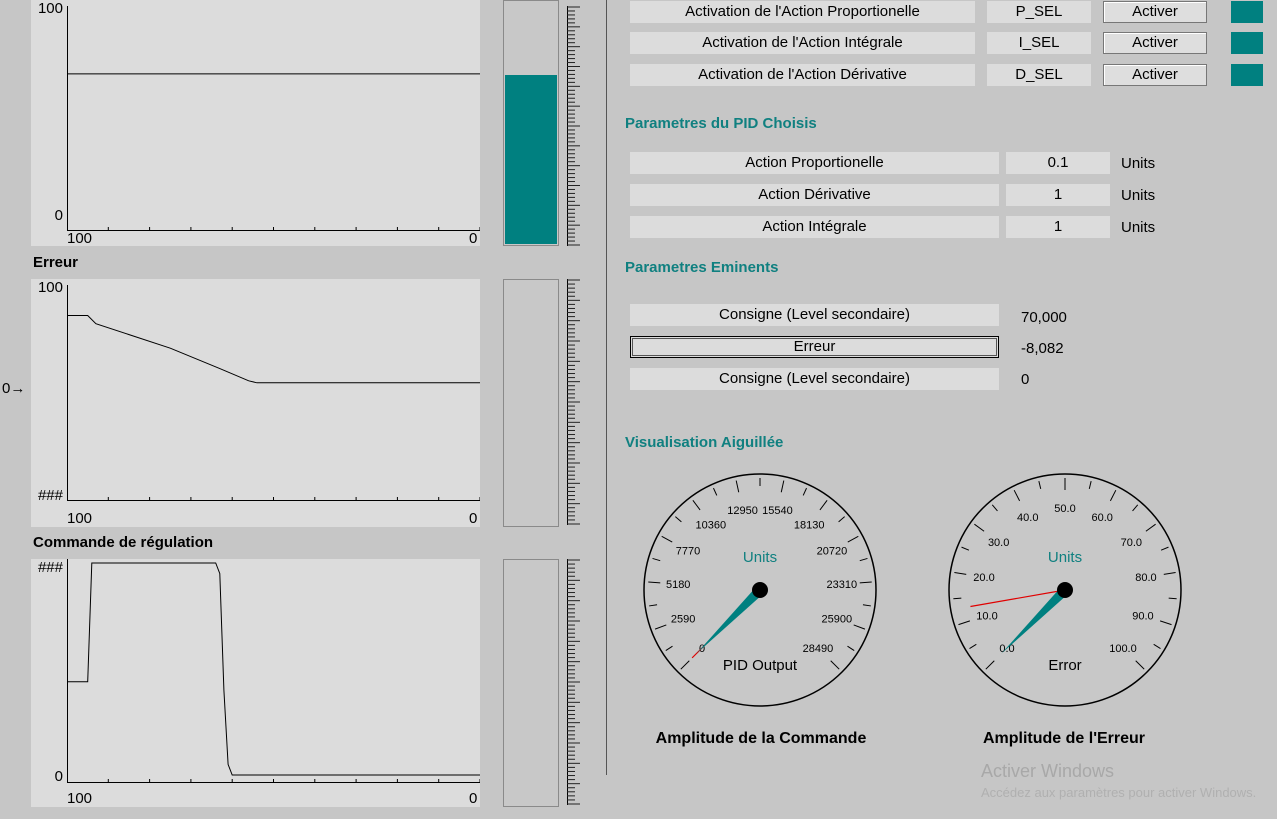 Image resolution: width=1277 pixels, height=819 pixels. Describe the element at coordinates (1018, 598) in the screenshot. I see `gauge-setpoint-pointer` at that location.